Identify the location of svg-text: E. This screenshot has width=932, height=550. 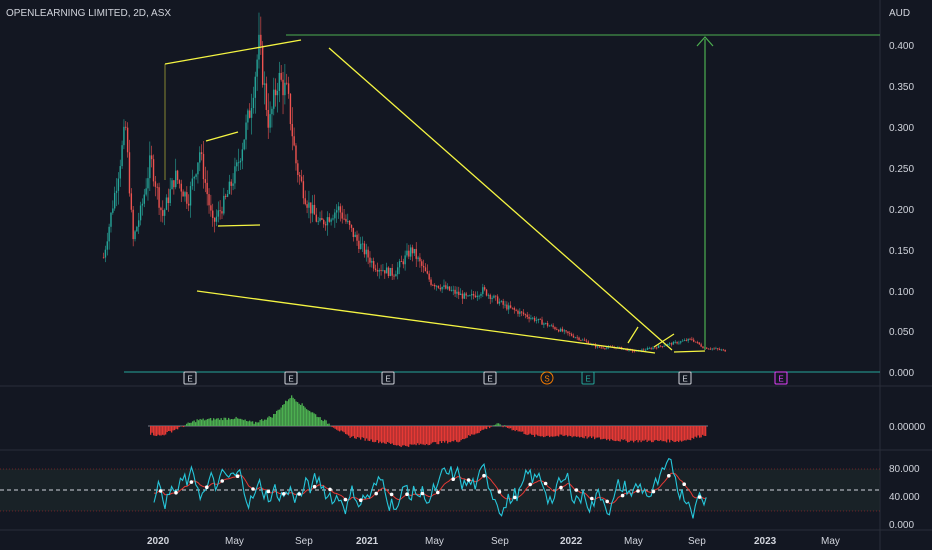
(489, 379).